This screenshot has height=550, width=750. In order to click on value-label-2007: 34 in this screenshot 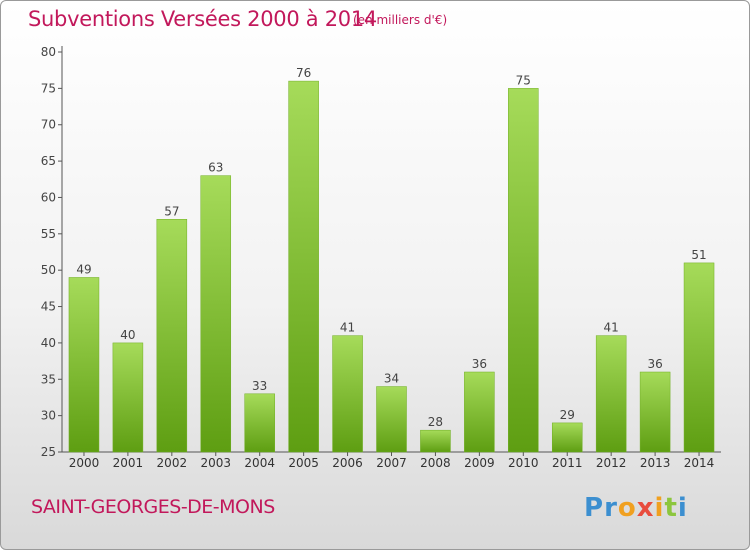, I will do `click(391, 379)`.